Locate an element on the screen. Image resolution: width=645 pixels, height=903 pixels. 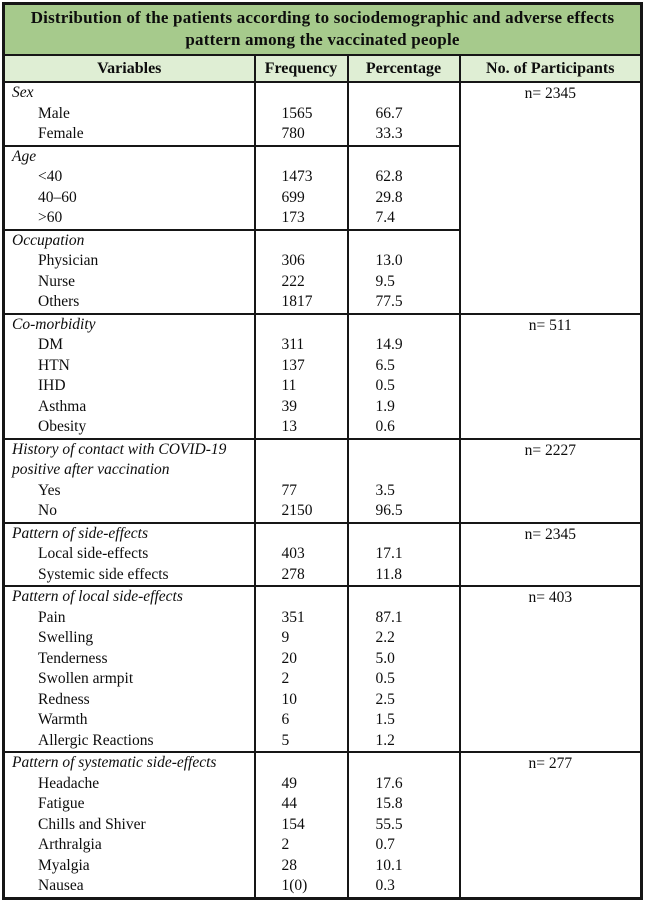
frequency-cell: 780 is located at coordinates (300, 135).